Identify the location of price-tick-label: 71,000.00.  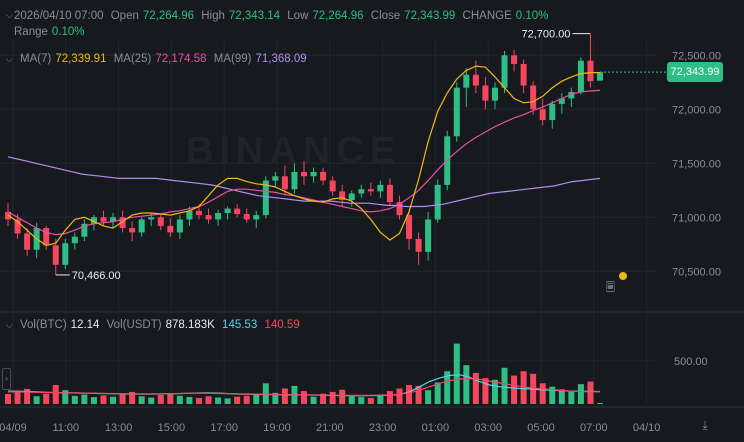
(696, 218).